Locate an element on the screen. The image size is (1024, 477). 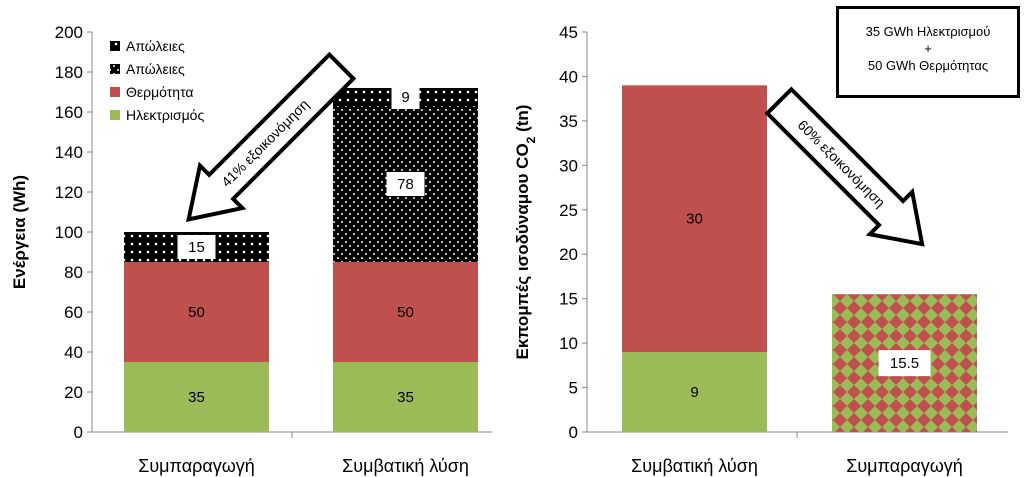
y-axis-title: Ενέργεια (Wh) is located at coordinates (19, 232).